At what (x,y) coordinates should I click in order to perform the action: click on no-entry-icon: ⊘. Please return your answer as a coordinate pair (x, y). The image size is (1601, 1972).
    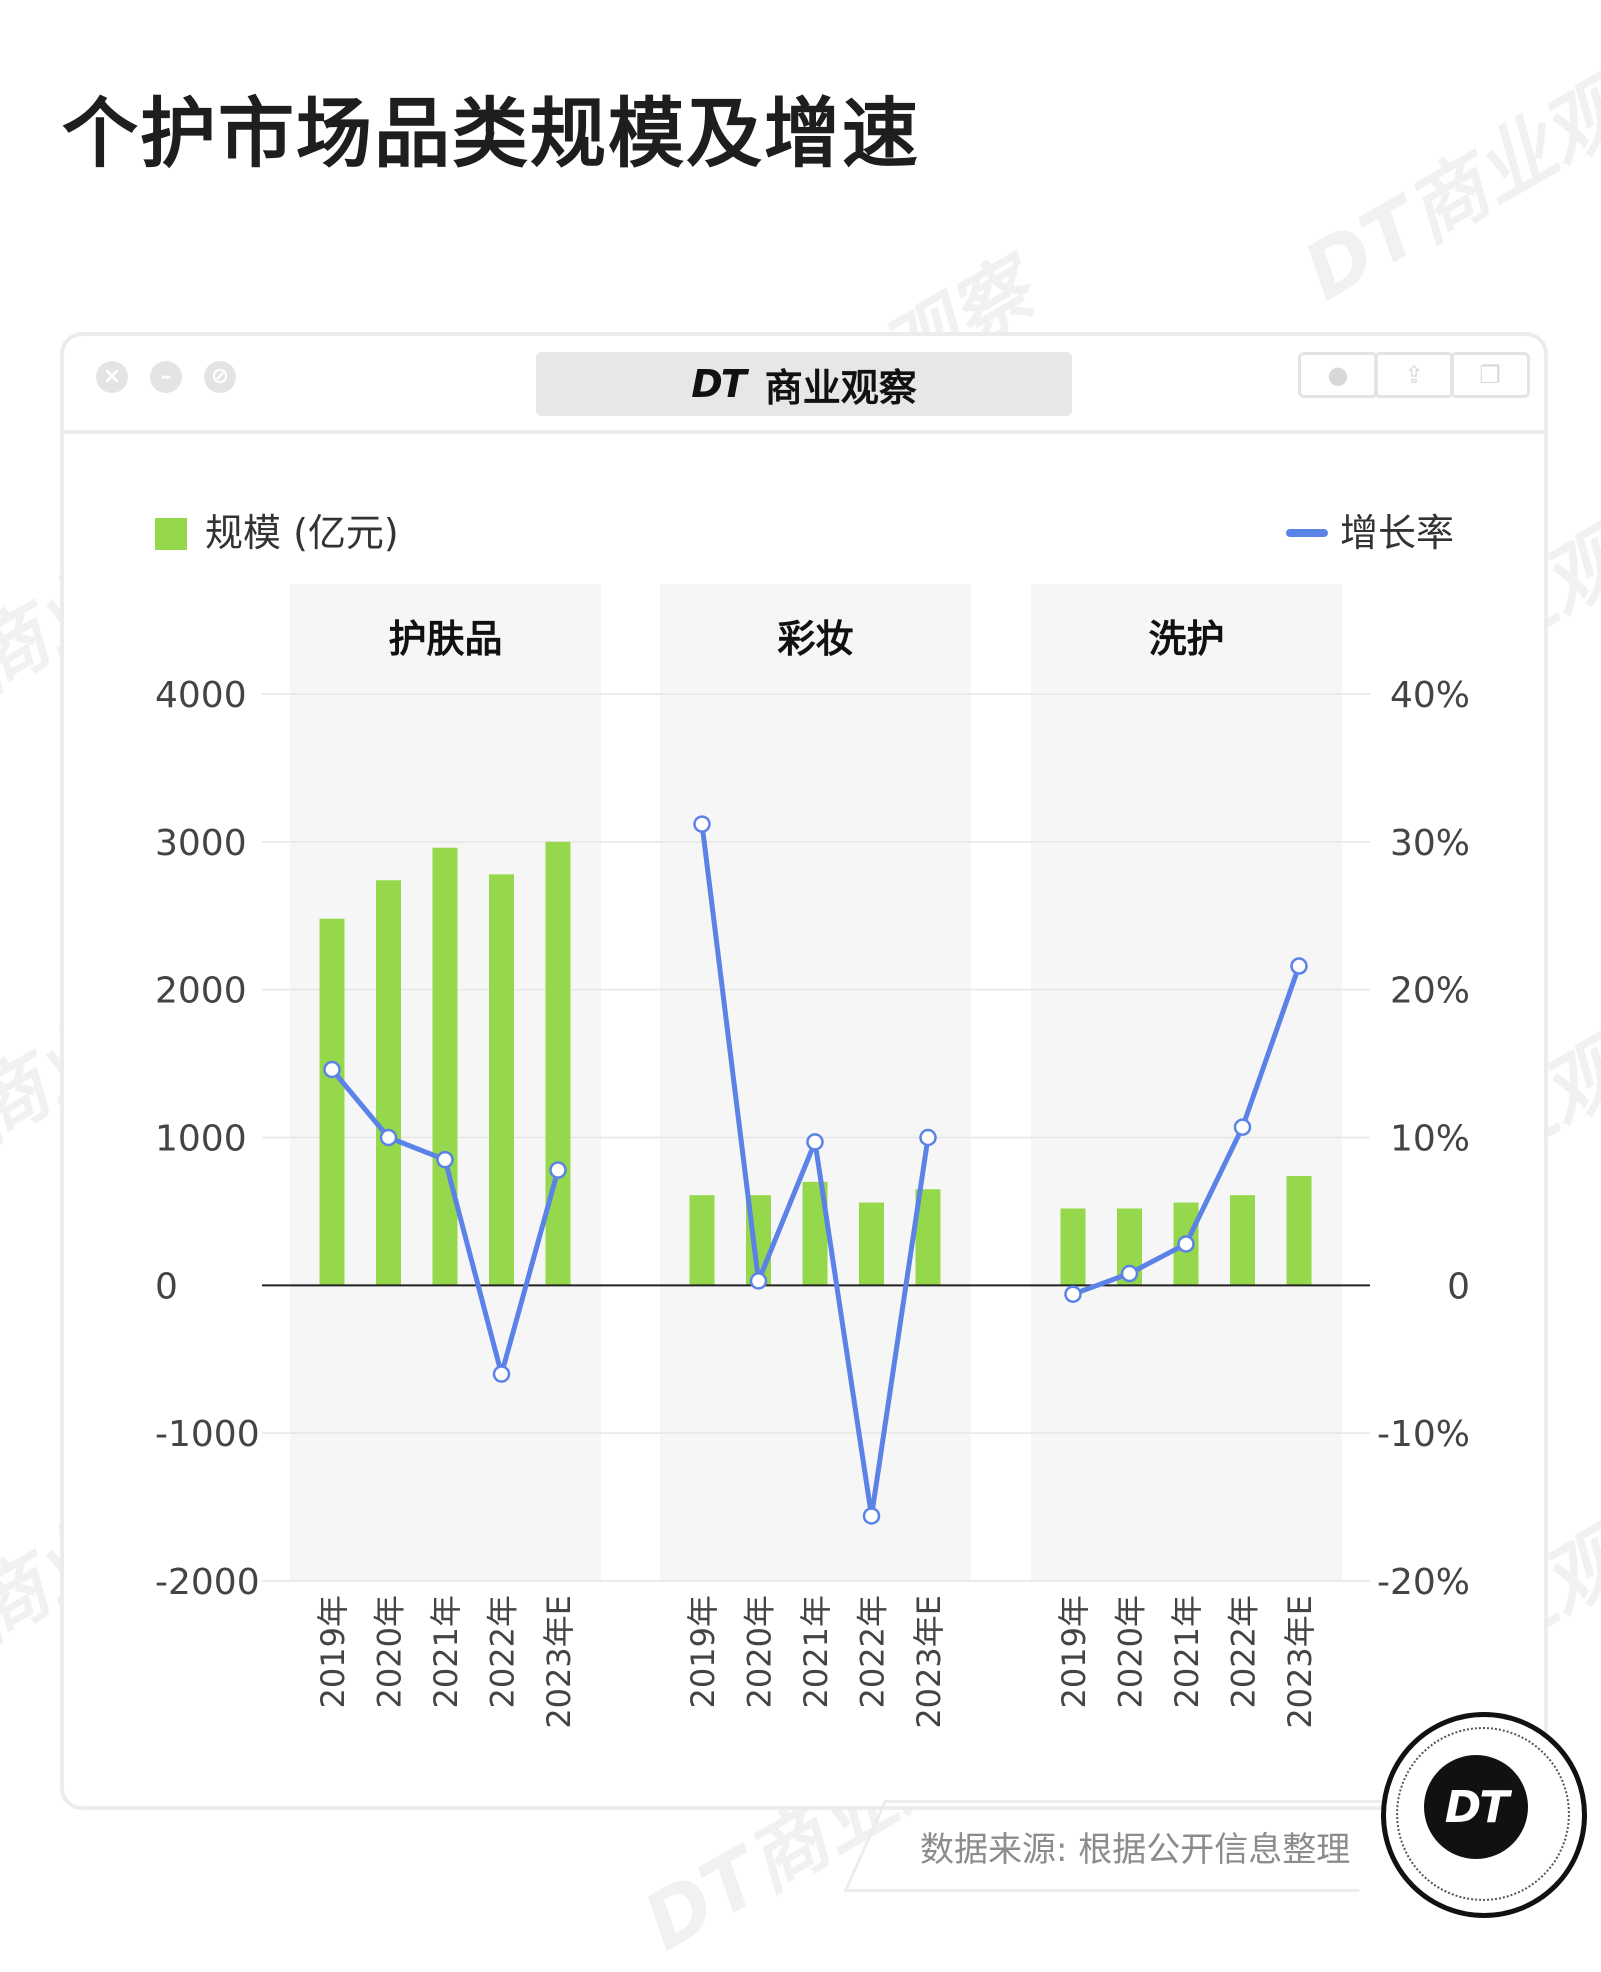
    Looking at the image, I should click on (220, 377).